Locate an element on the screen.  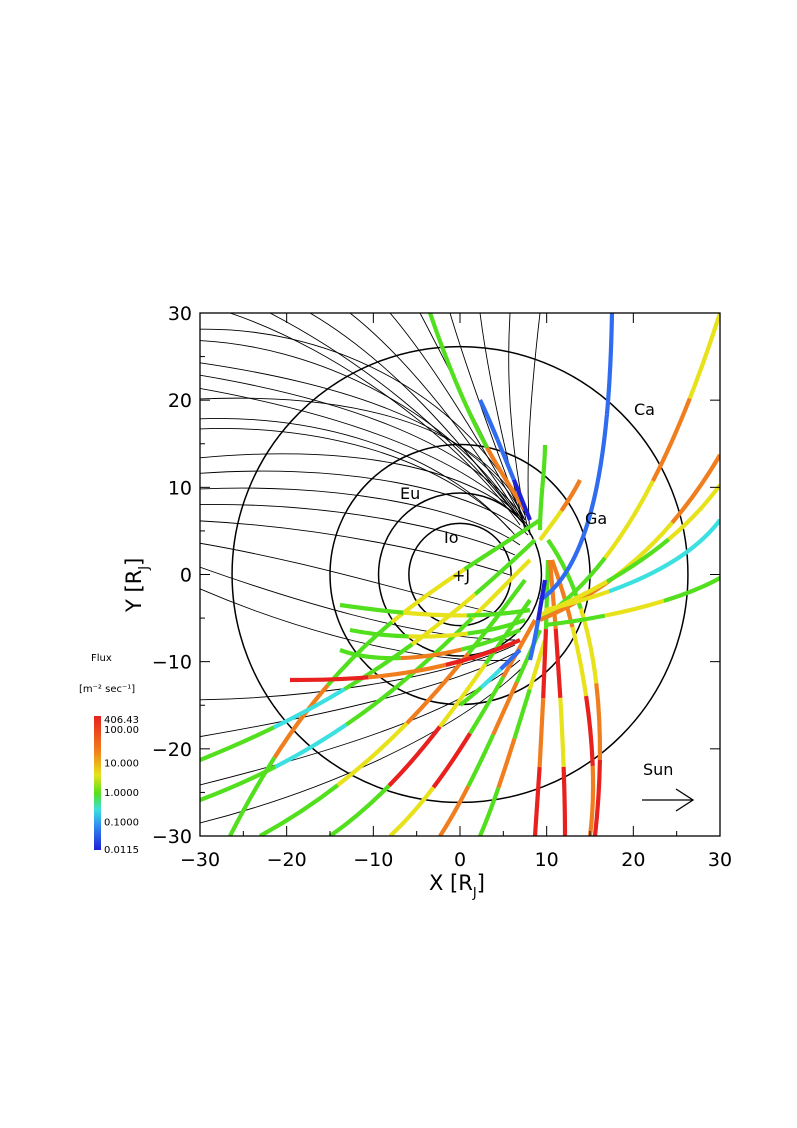
x-tick-label: 30 is located at coordinates (720, 860).